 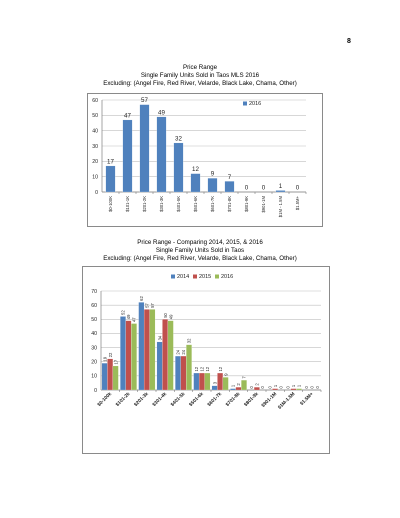 I want to click on chart1-category-label-6: $601-7K, so click(x=212, y=204).